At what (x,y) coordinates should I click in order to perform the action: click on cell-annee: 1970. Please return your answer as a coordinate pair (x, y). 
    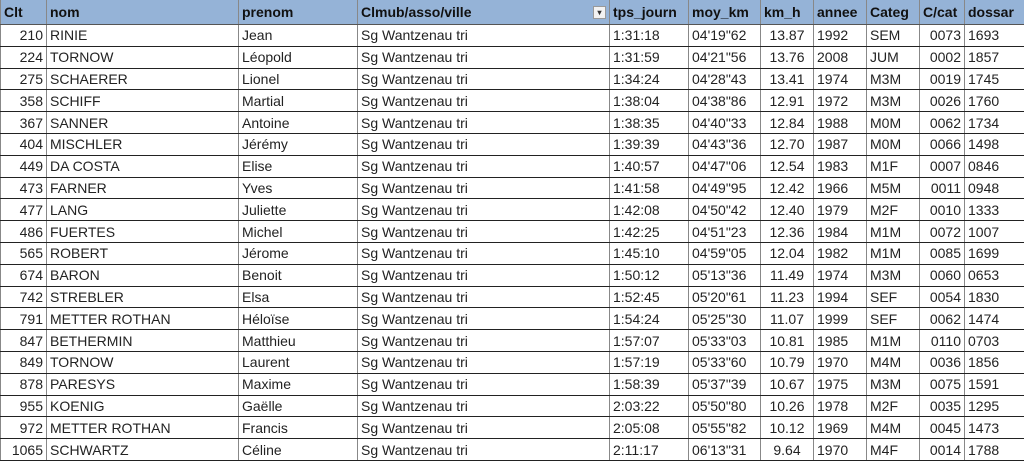
    Looking at the image, I should click on (840, 450).